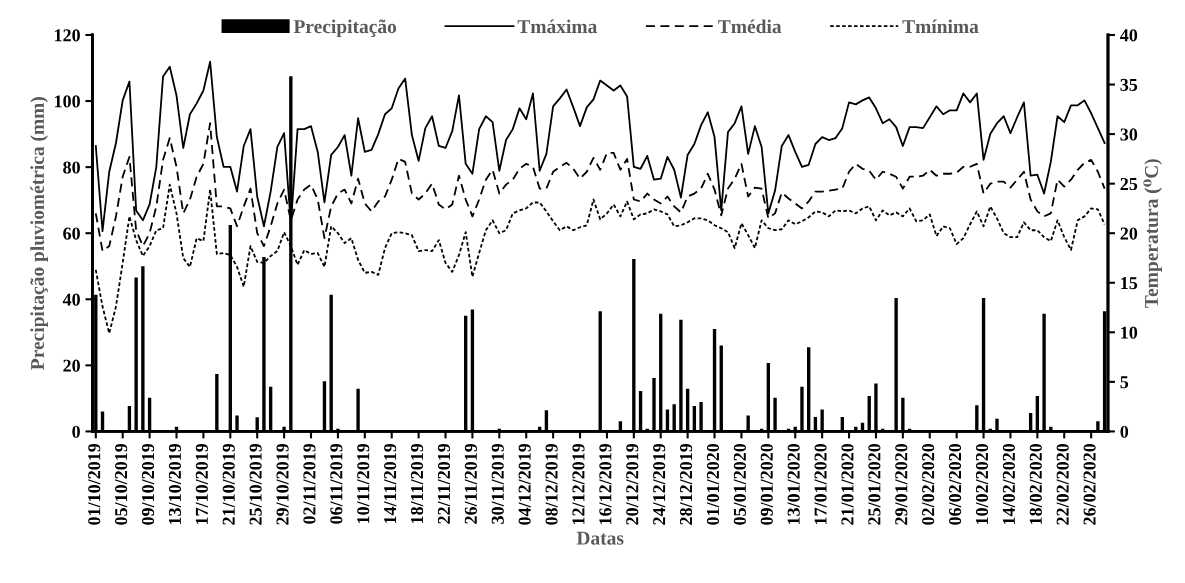 The width and height of the screenshot is (1185, 583). Describe the element at coordinates (67, 101) in the screenshot. I see `y-tick-label: 100` at that location.